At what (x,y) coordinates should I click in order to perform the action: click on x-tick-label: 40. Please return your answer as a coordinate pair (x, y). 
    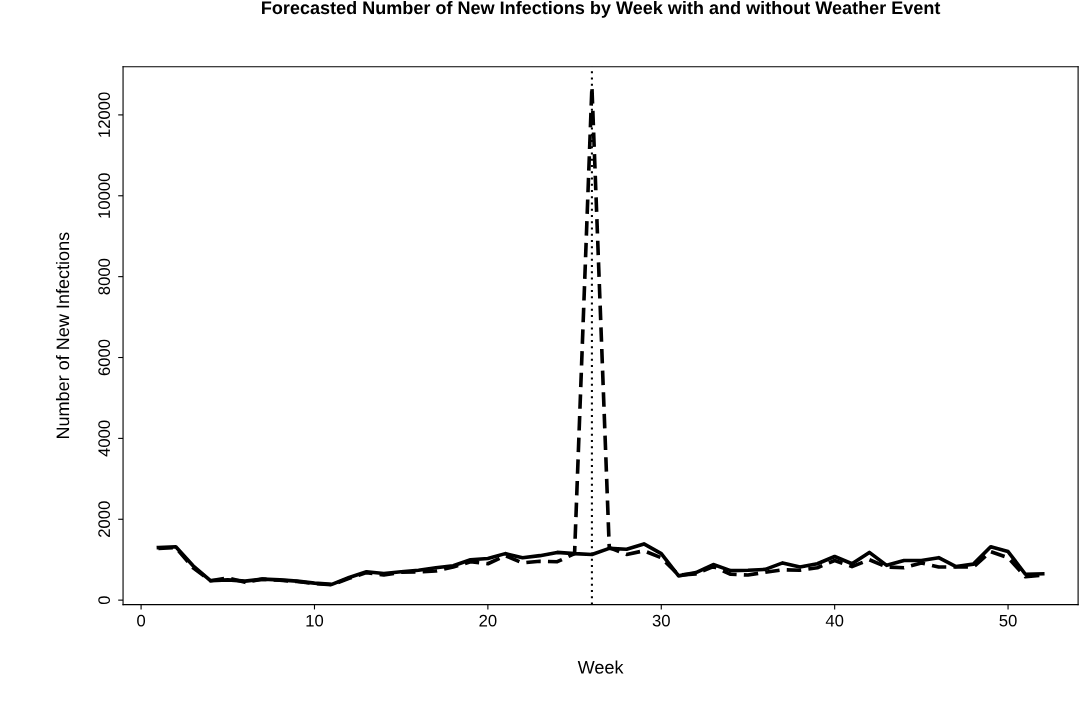
    Looking at the image, I should click on (834, 620).